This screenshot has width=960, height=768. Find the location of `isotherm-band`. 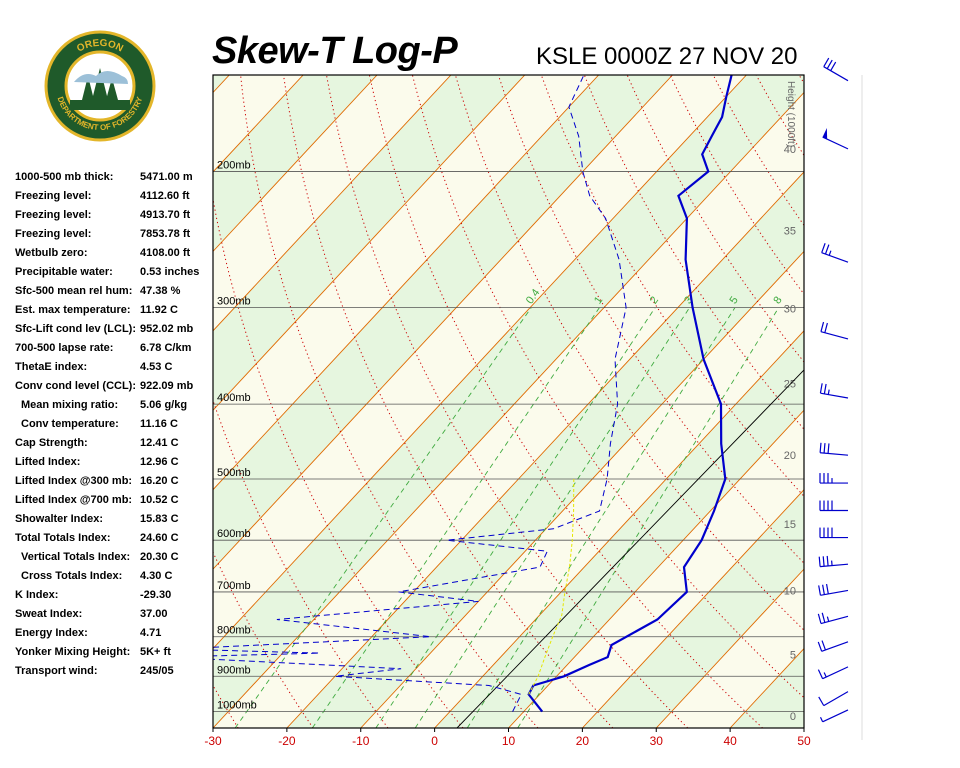

isotherm-band is located at coordinates (221, 84).